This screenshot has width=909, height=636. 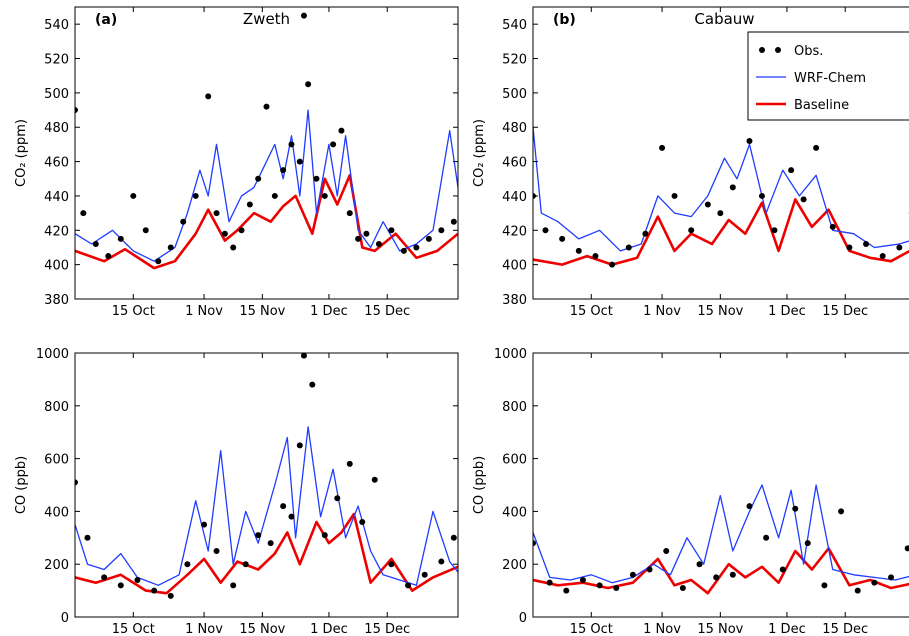 I want to click on y-tick-label: 380, so click(x=514, y=300).